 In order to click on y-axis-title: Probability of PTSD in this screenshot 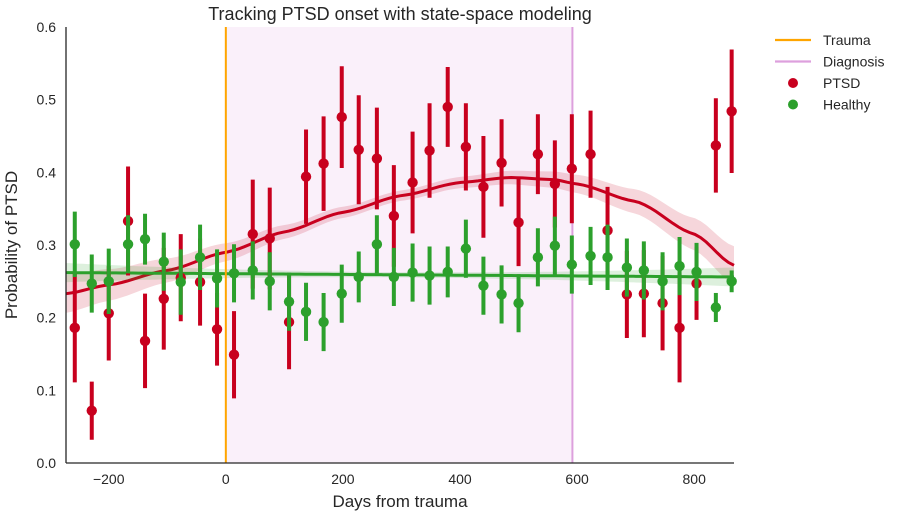, I will do `click(11, 245)`.